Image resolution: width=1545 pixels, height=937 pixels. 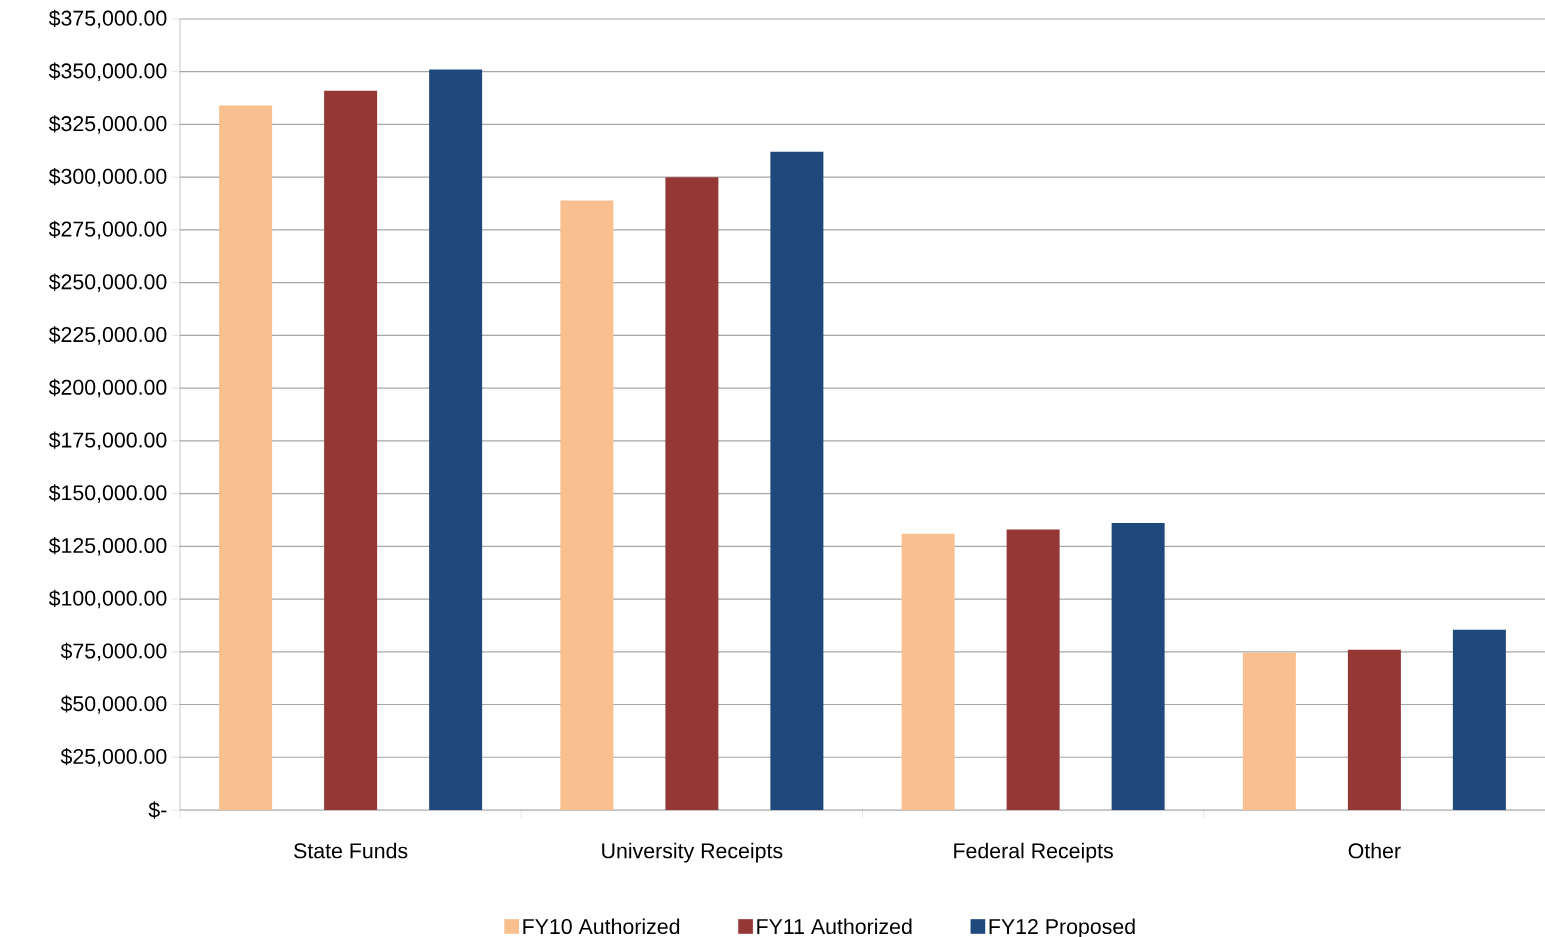 What do you see at coordinates (107, 388) in the screenshot?
I see `y-tick-label: $200,000.00` at bounding box center [107, 388].